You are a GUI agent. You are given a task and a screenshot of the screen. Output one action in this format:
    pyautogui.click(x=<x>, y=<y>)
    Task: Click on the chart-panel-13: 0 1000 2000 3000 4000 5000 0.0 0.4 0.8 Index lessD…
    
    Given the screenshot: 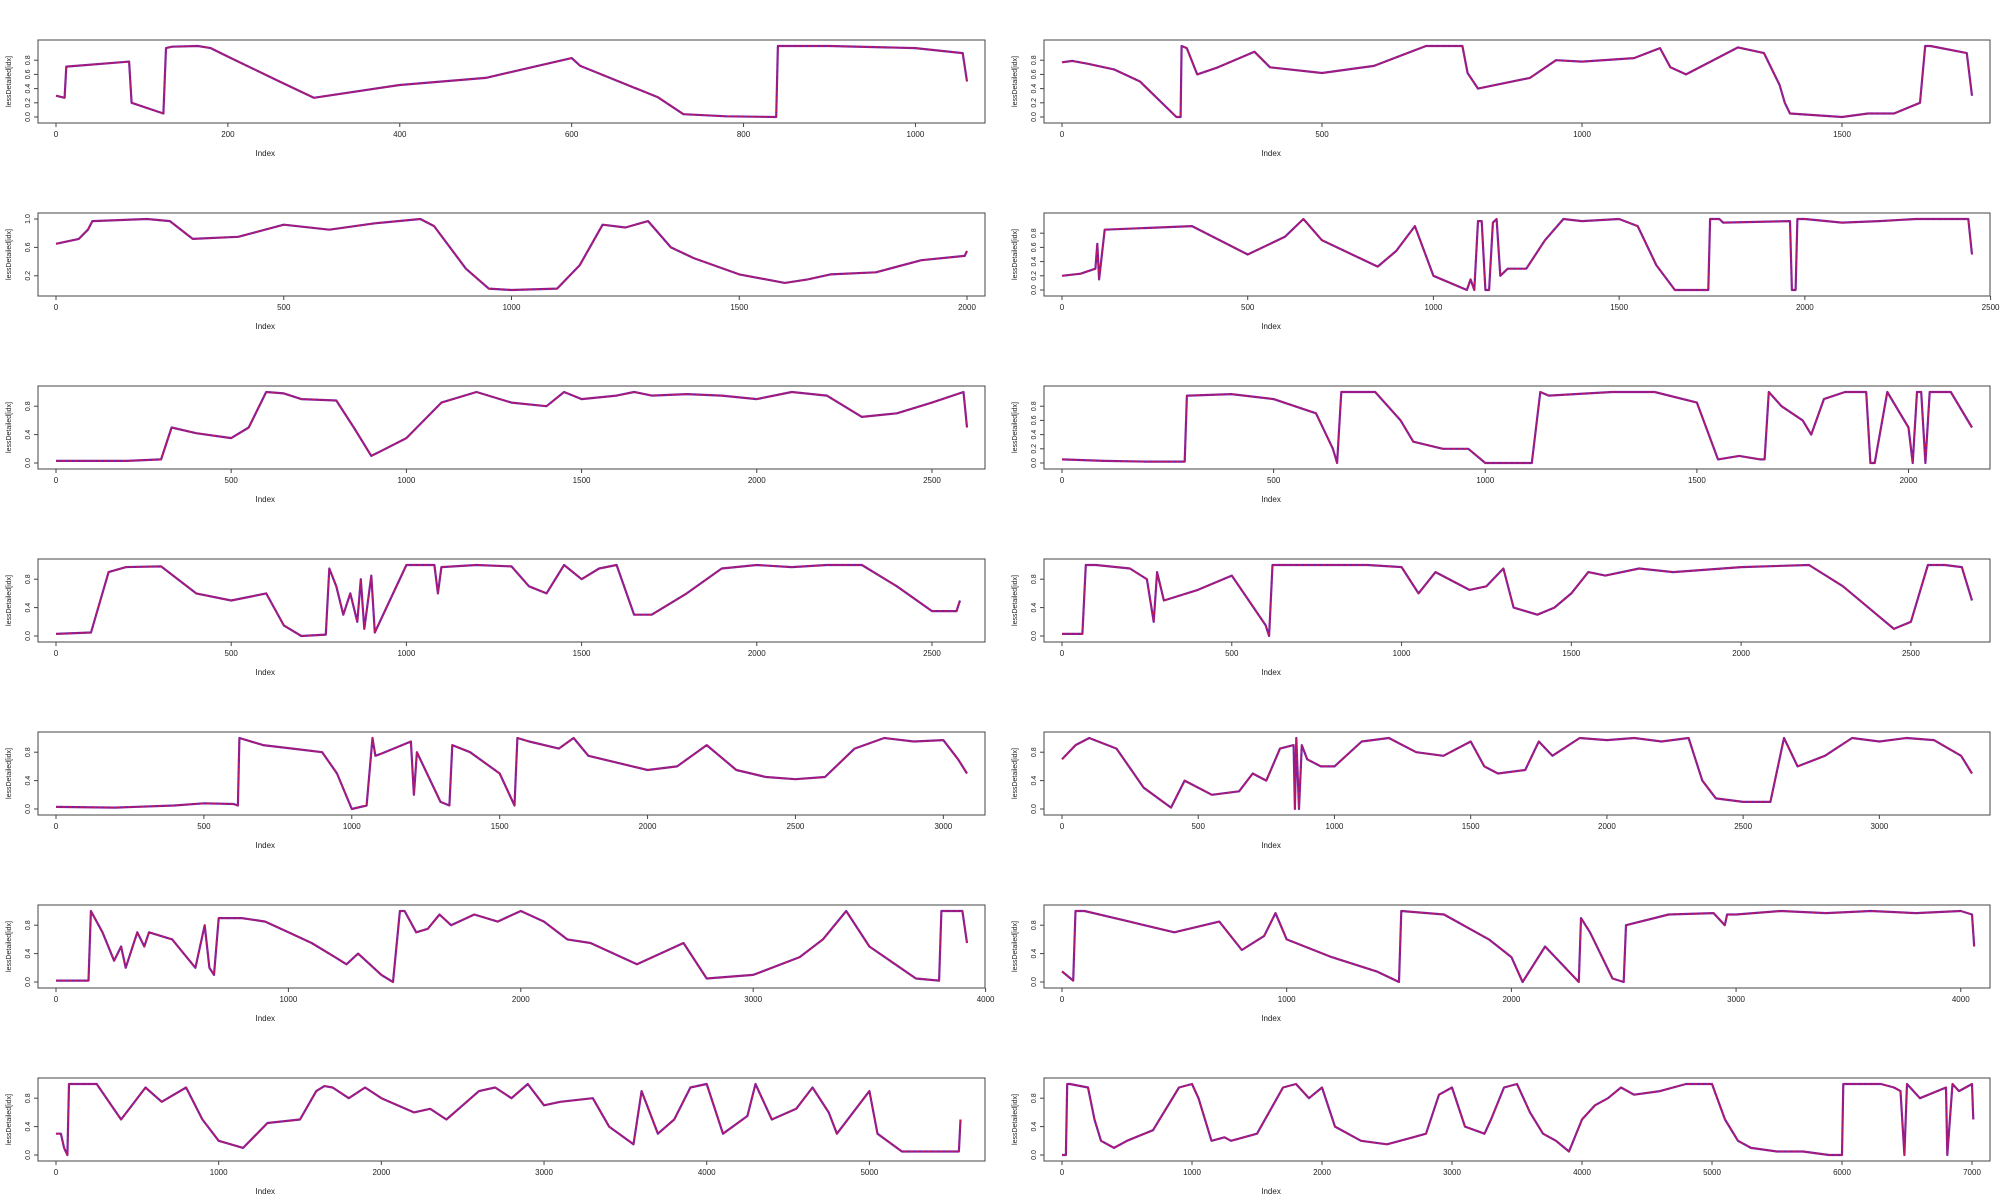 What is the action you would take?
    pyautogui.click(x=496, y=1136)
    